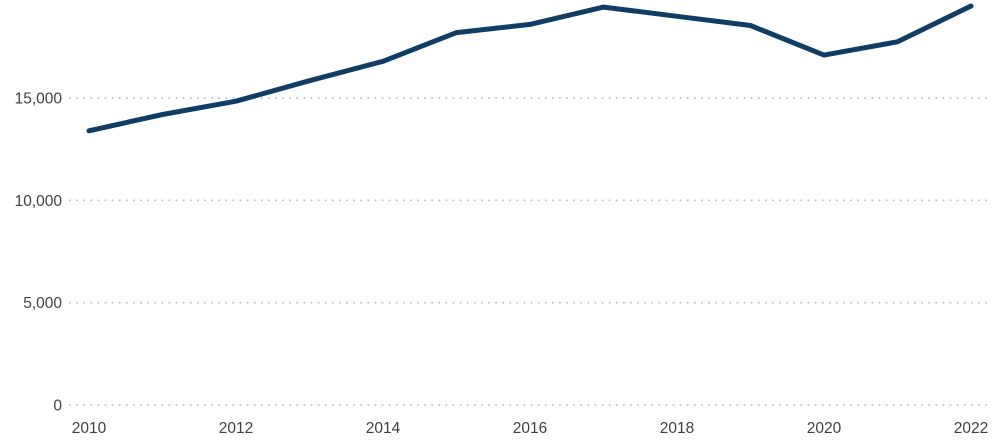  What do you see at coordinates (39, 99) in the screenshot?
I see `y-tick-label: 15,000` at bounding box center [39, 99].